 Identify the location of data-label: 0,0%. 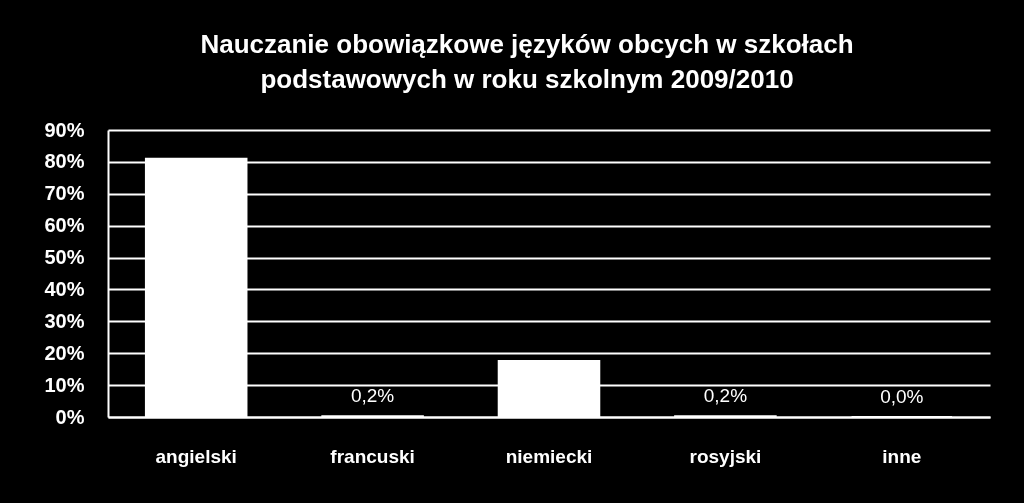
(902, 396).